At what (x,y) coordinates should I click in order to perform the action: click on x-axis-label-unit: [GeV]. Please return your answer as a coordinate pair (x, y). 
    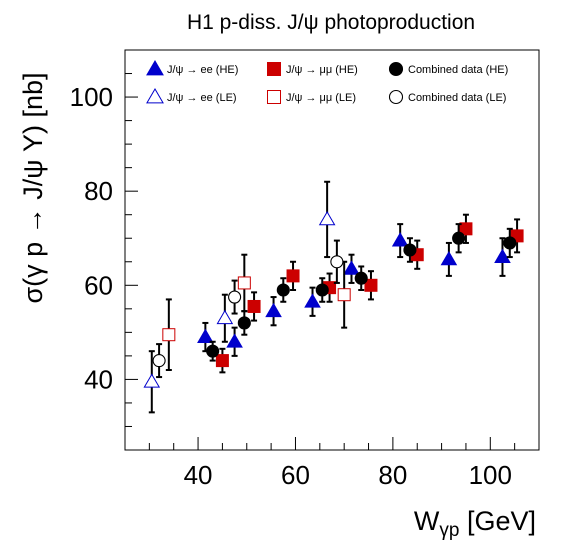
    Looking at the image, I should click on (497, 521).